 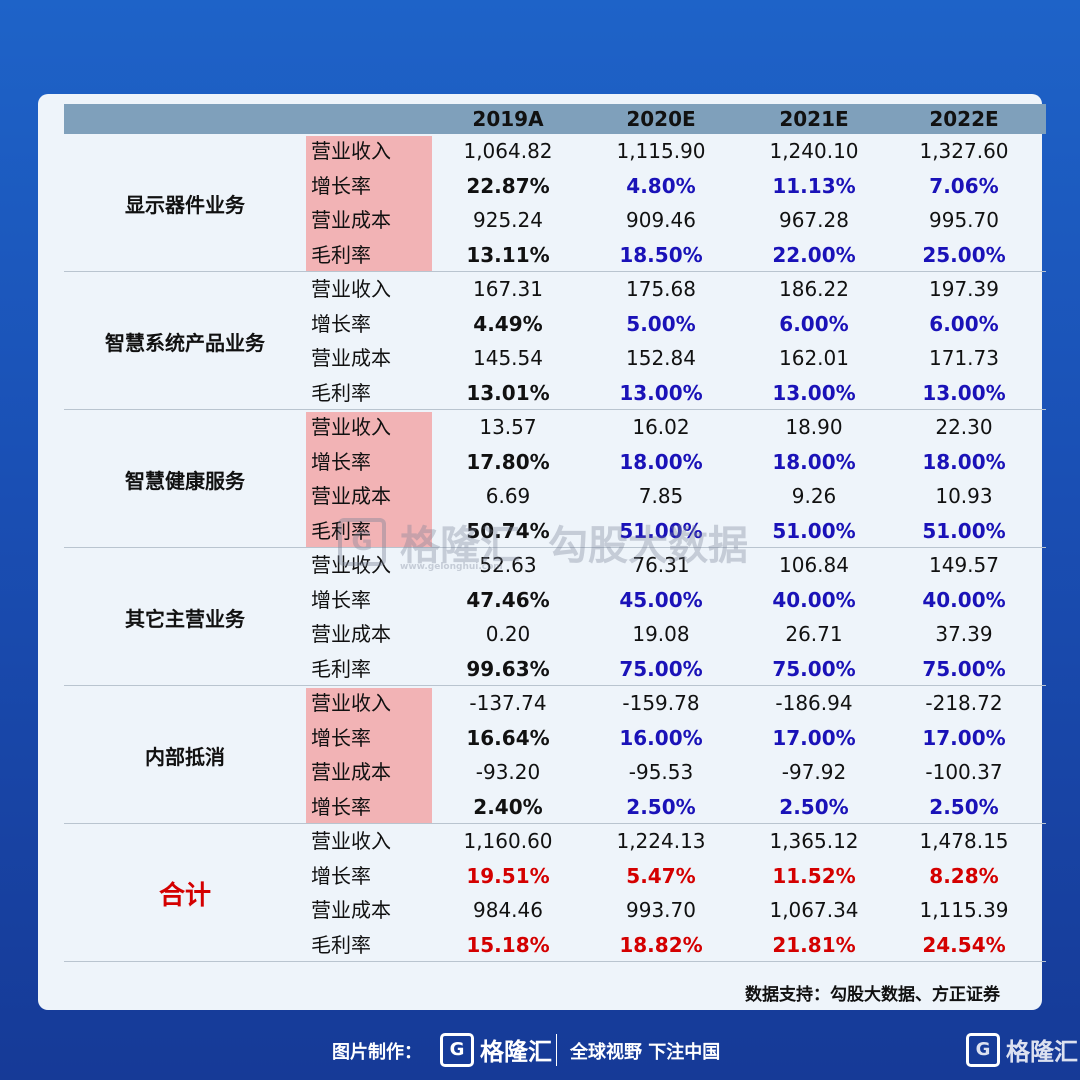 I want to click on footer-brand: 格隆汇, so click(x=516, y=1052).